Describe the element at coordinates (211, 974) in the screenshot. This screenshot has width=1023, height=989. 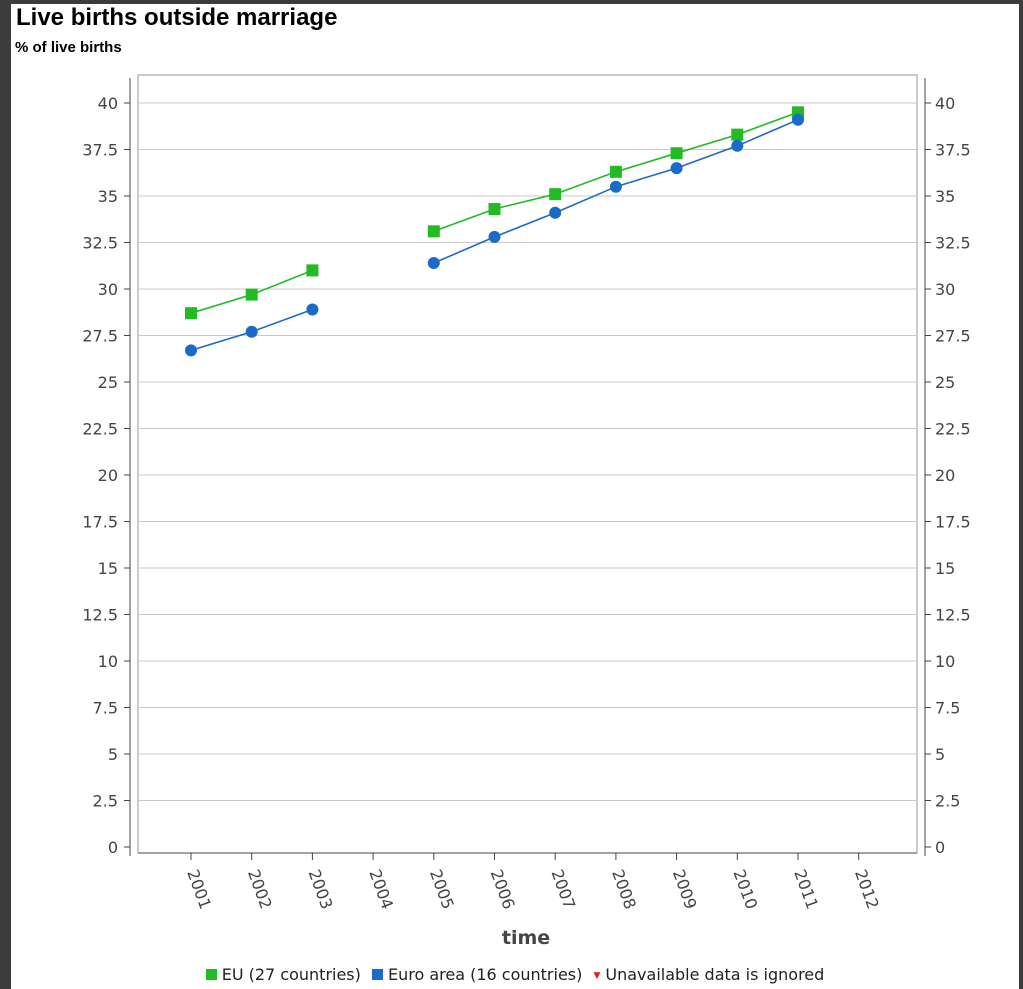
I see `eu-square-marker-icon` at that location.